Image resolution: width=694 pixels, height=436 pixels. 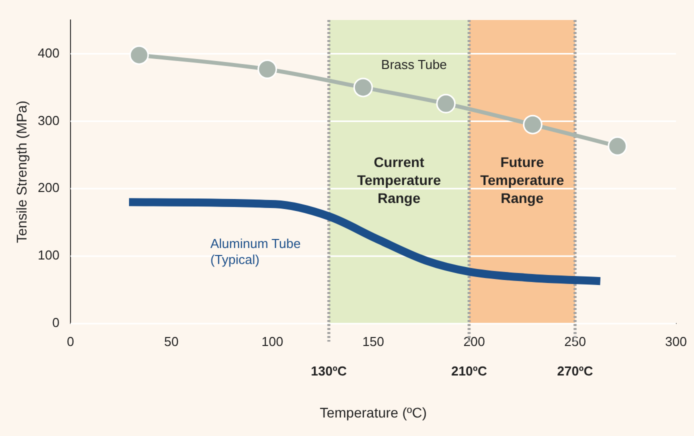 What do you see at coordinates (575, 371) in the screenshot?
I see `ref-line-label: 270ºC` at bounding box center [575, 371].